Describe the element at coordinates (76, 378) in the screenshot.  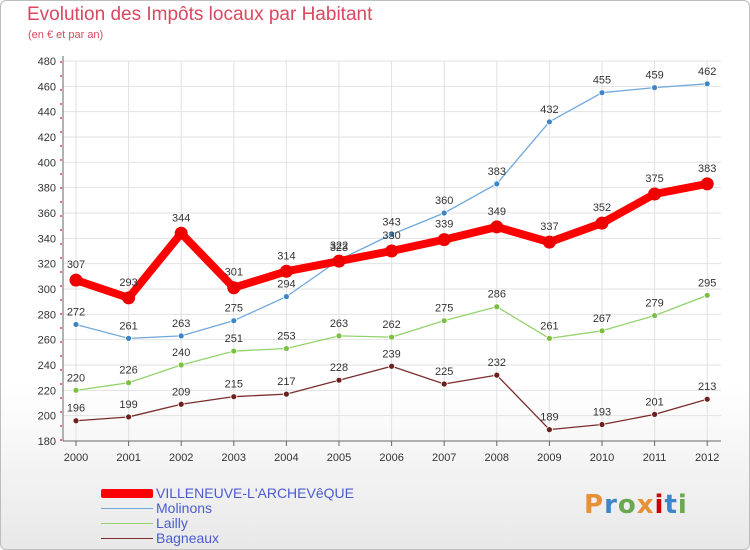
I see `data-label-lailly: 220` at that location.